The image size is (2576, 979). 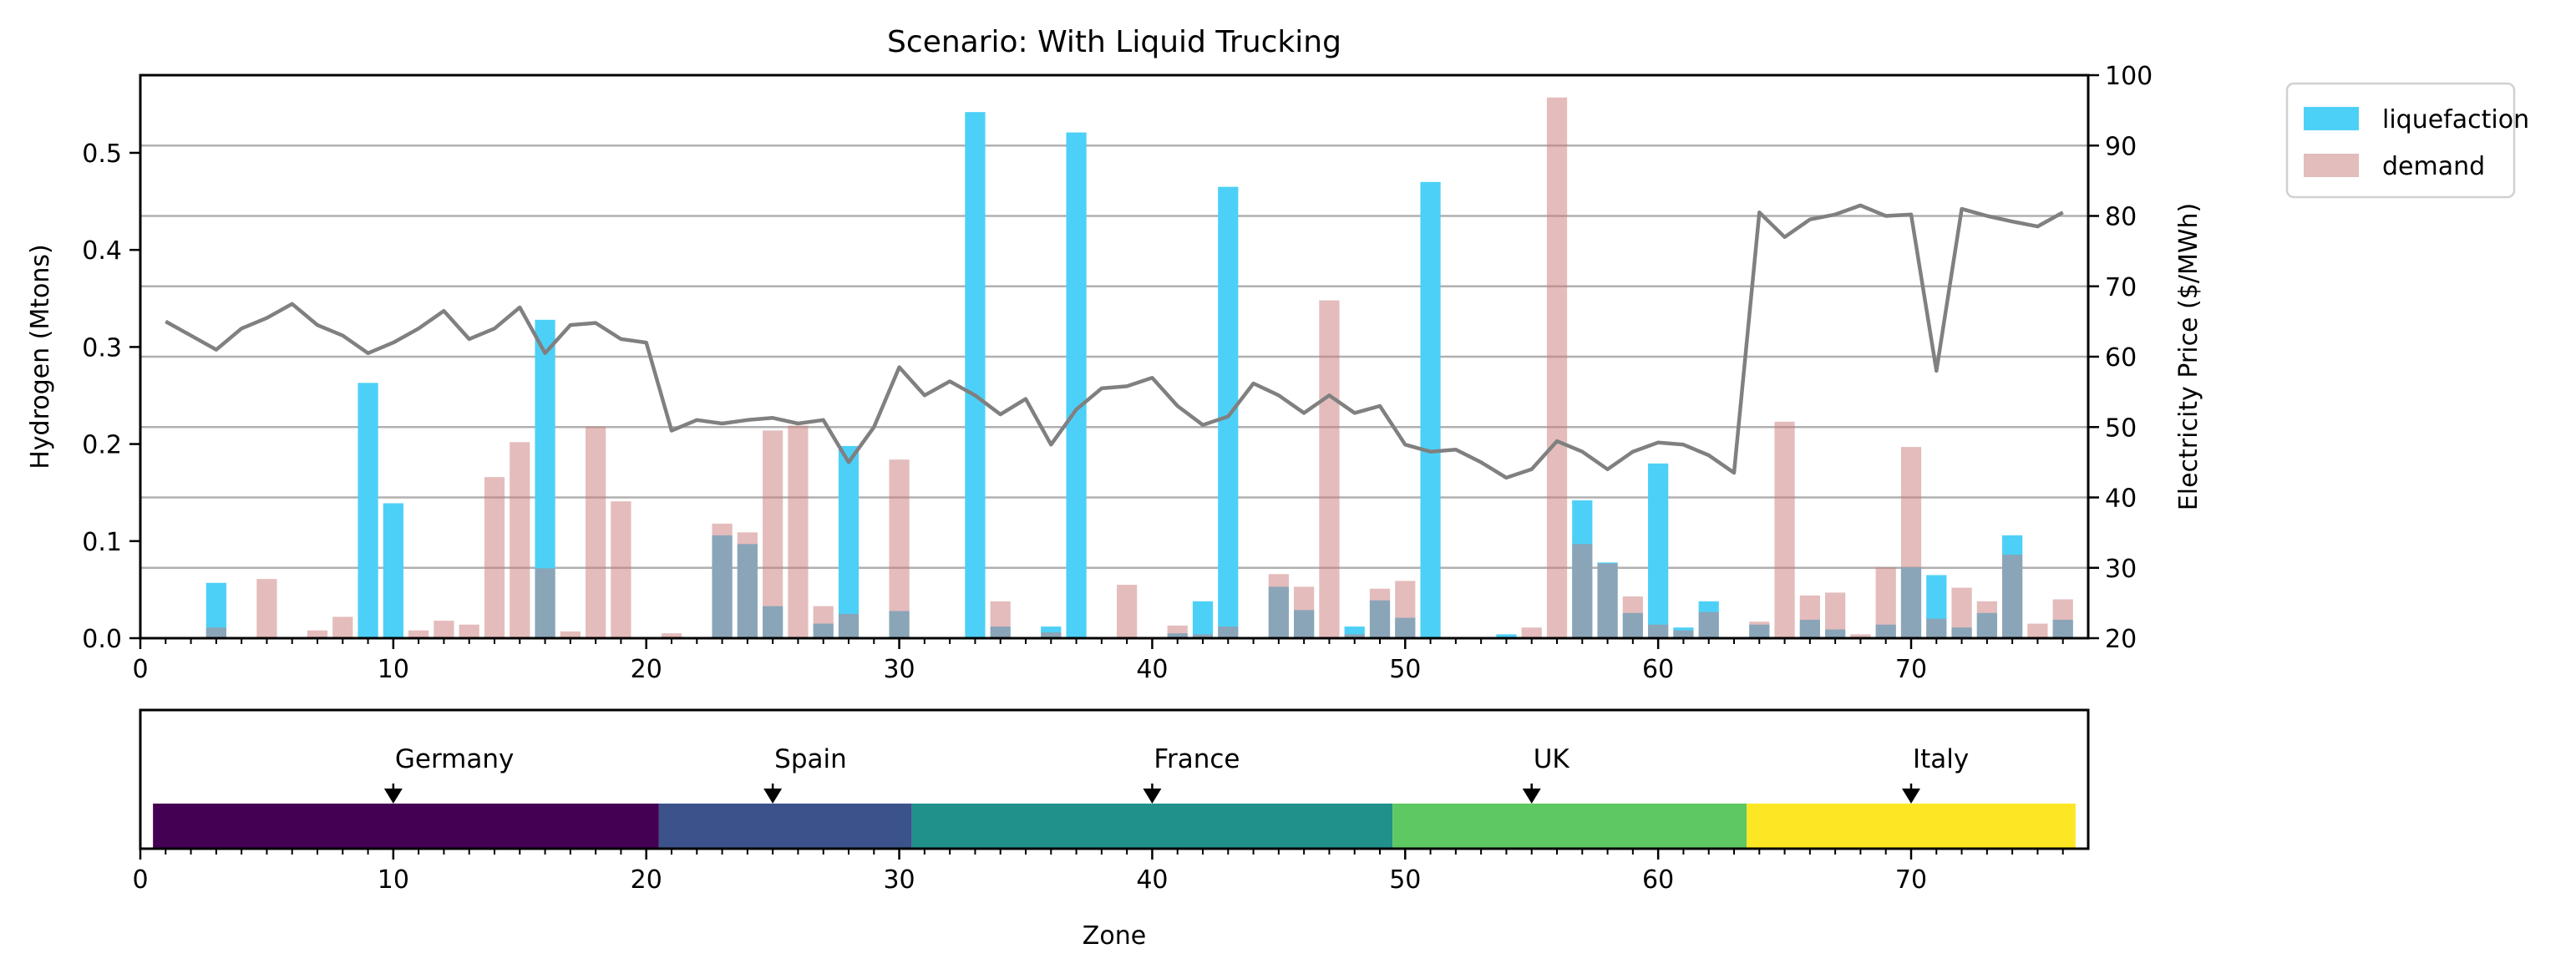 What do you see at coordinates (102, 446) in the screenshot?
I see `y-tick-label: 0.2` at bounding box center [102, 446].